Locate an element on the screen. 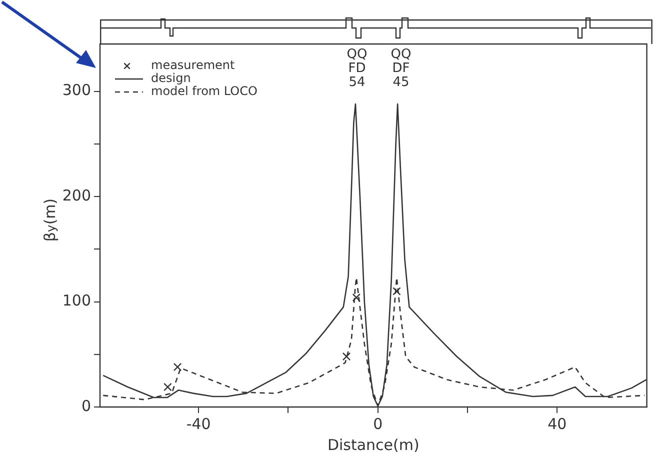  y-tick-label: 300 is located at coordinates (76, 90).